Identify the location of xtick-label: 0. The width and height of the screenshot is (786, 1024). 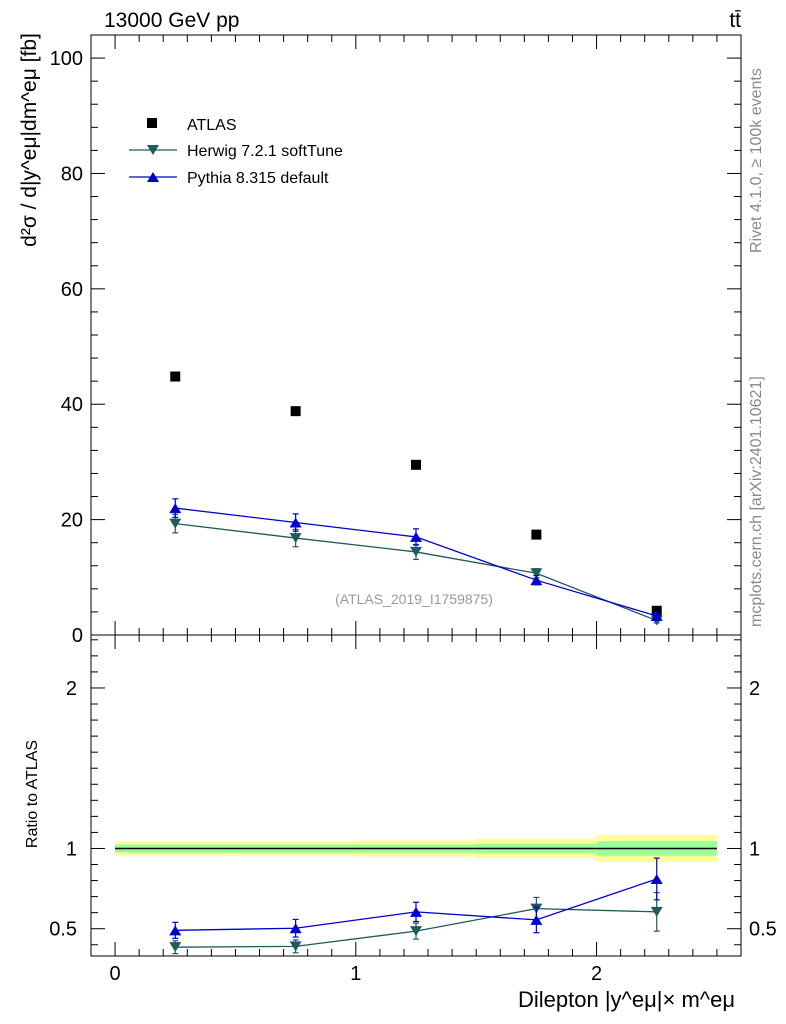
(115, 974).